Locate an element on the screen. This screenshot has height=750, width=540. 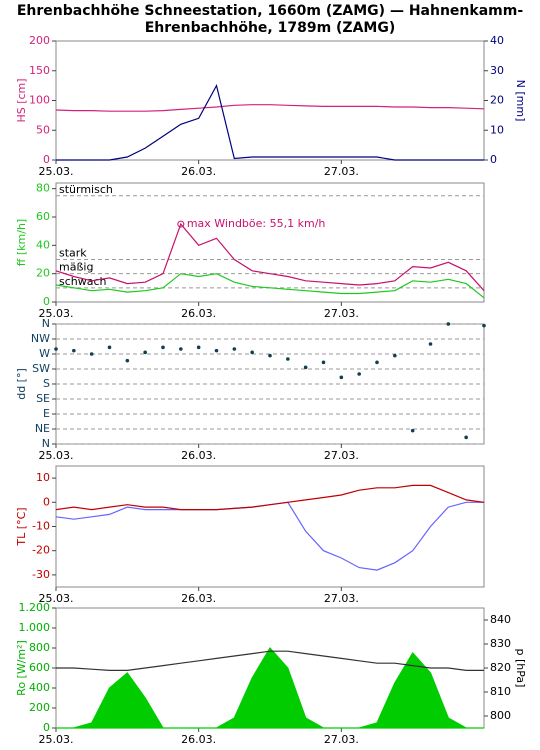
title-line: Ehrenbachhöhe, 1789m (ZAMG) is located at coordinates (270, 28).